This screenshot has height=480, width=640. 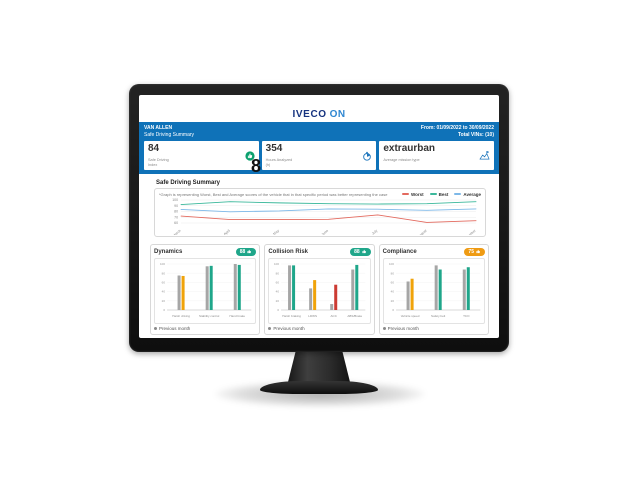 I want to click on svg-text: April, so click(x=227, y=231).